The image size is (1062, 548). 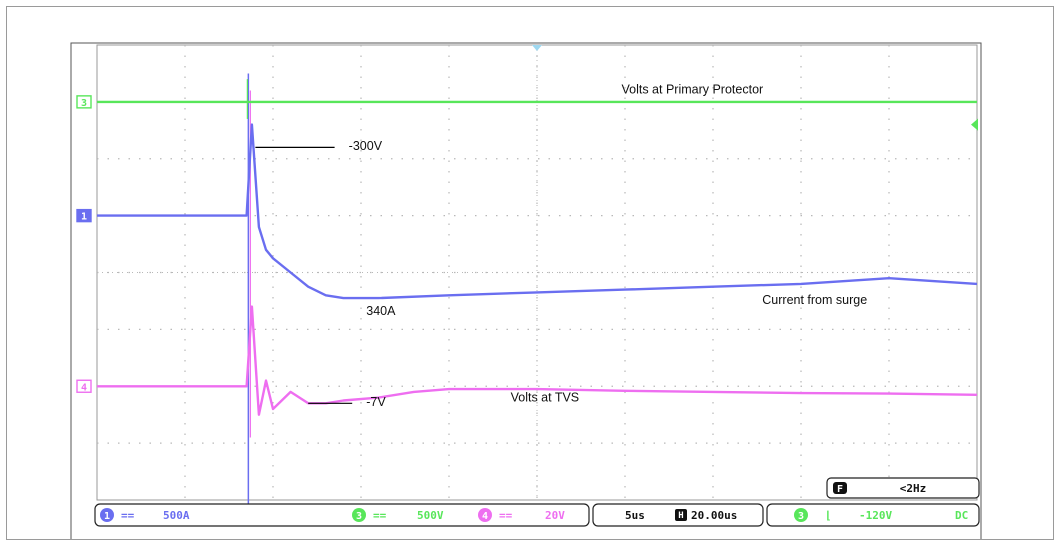 I want to click on channel-marker-ch4, so click(x=84, y=386).